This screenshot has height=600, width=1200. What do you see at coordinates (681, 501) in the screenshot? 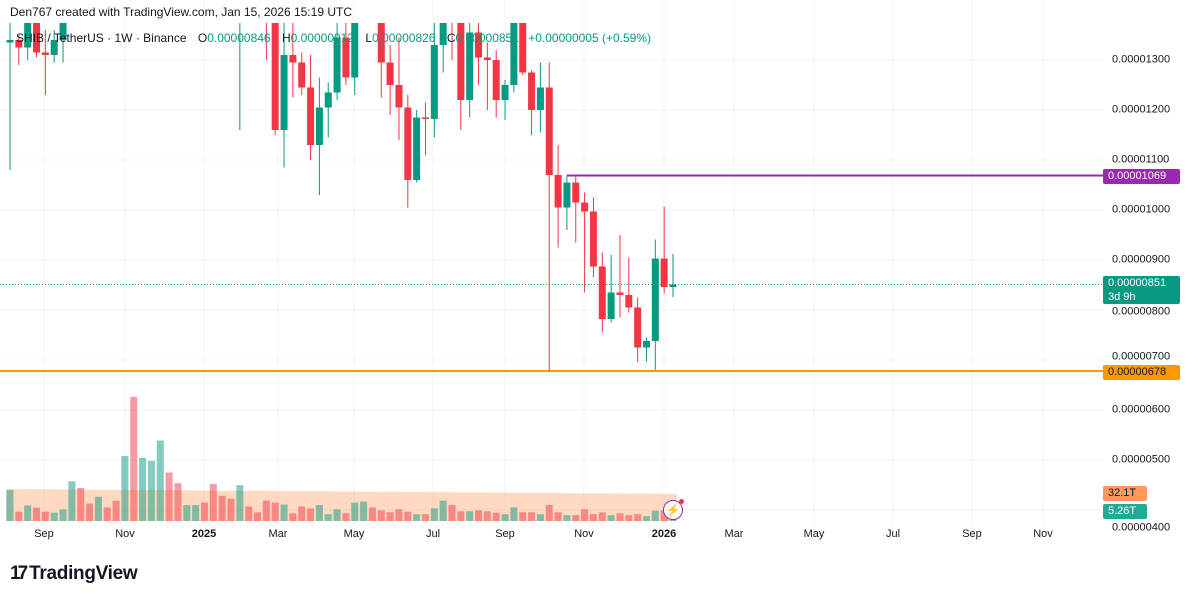
I see `notification-dot` at bounding box center [681, 501].